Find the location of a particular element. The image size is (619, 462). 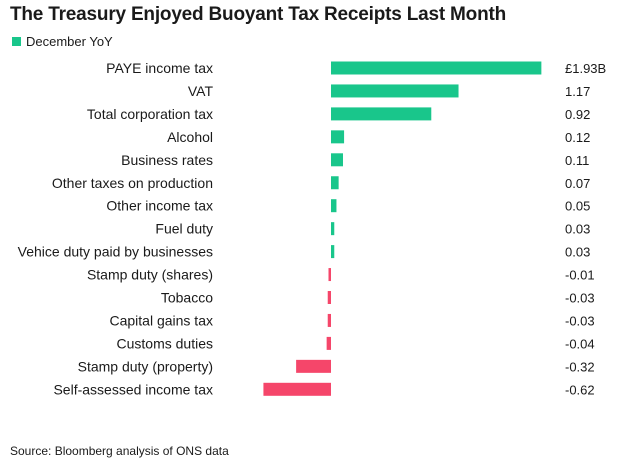

value-label: 0.07 is located at coordinates (577, 183).